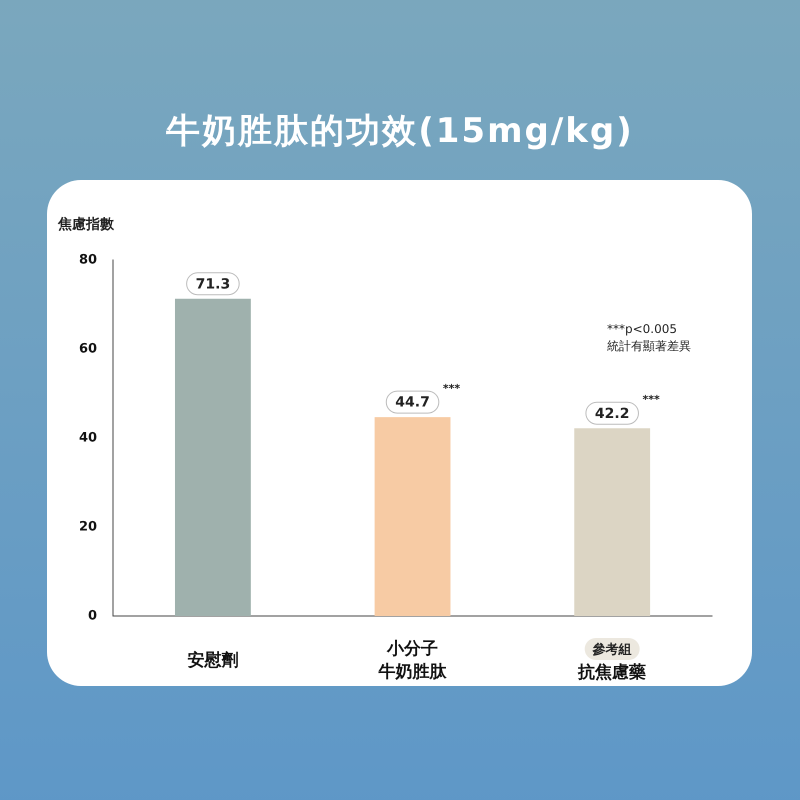 The height and width of the screenshot is (800, 800). What do you see at coordinates (612, 649) in the screenshot?
I see `text: 參考組` at bounding box center [612, 649].